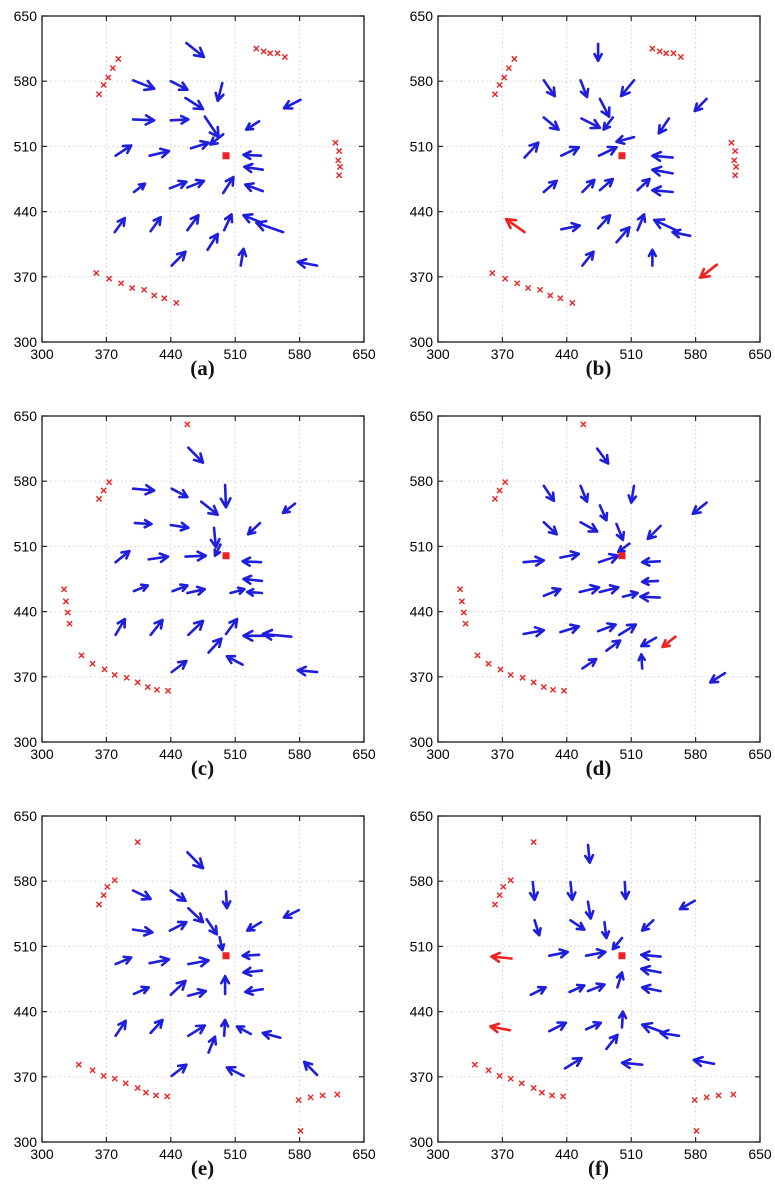 The image size is (775, 1200). Describe the element at coordinates (202, 1168) in the screenshot. I see `subplot-e-caption: (e)` at that location.